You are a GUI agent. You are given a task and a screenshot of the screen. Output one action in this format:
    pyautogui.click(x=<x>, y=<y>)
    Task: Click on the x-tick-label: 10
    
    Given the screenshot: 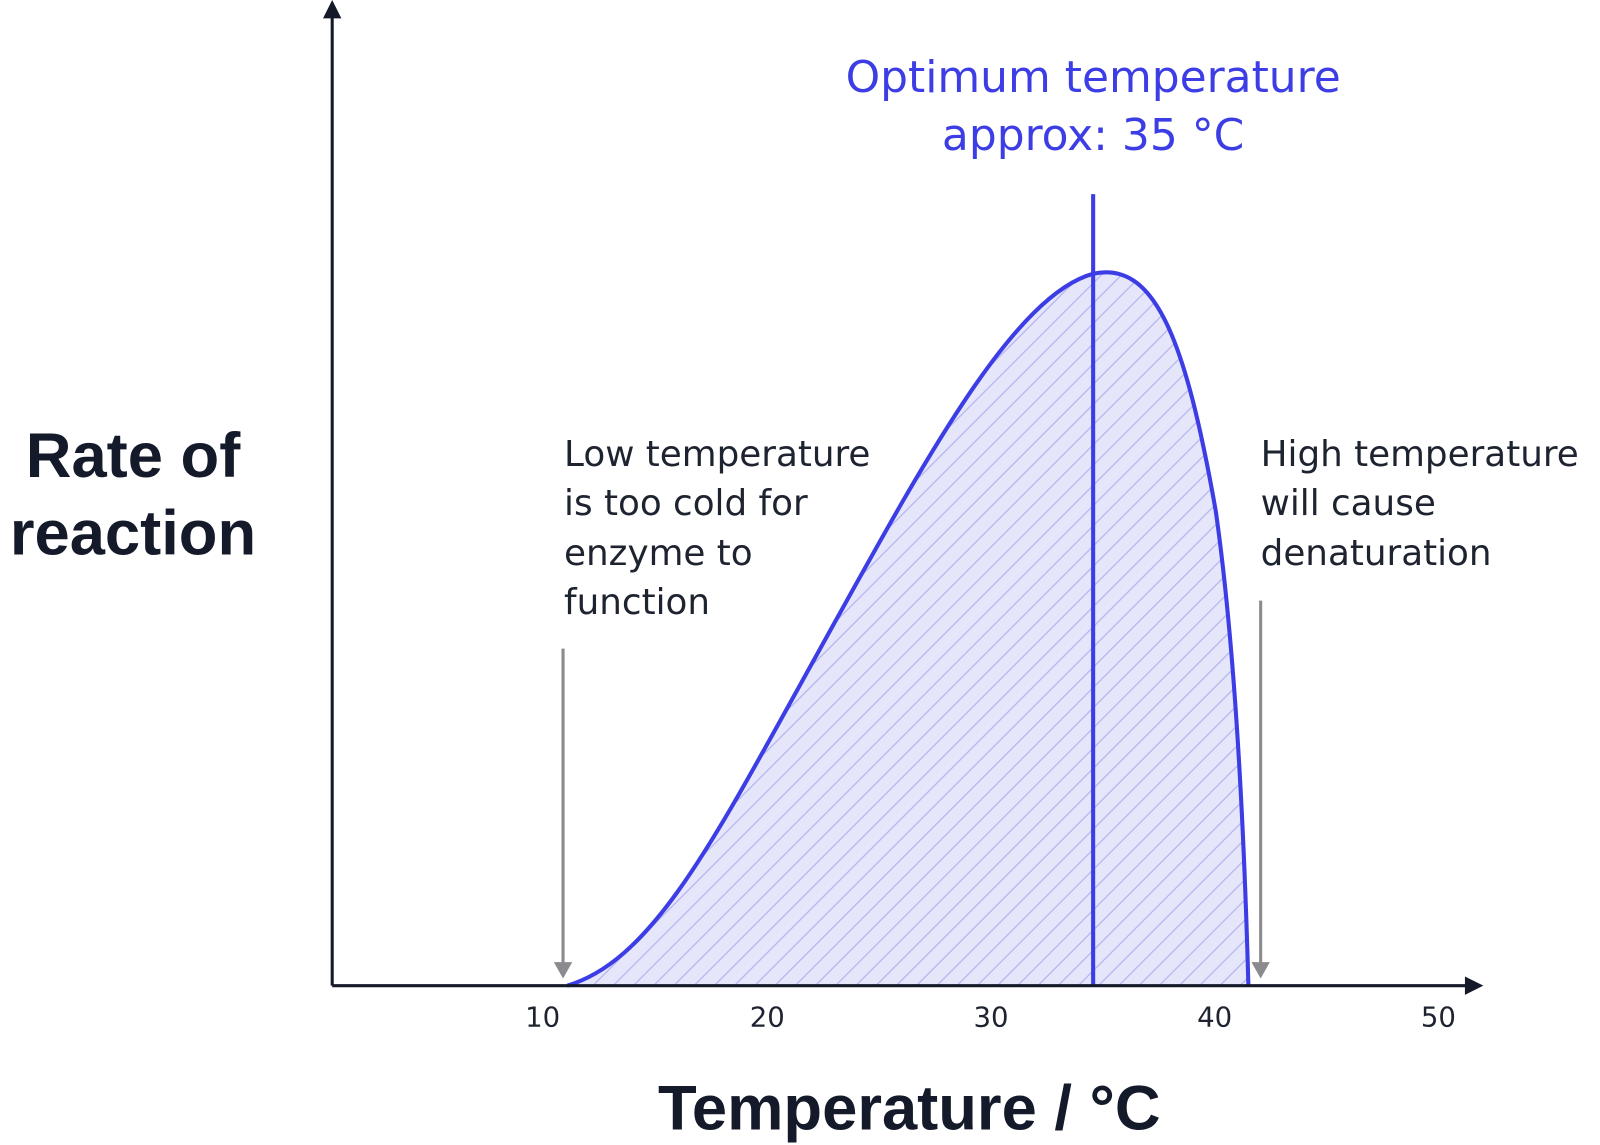 What is the action you would take?
    pyautogui.click(x=542, y=1017)
    